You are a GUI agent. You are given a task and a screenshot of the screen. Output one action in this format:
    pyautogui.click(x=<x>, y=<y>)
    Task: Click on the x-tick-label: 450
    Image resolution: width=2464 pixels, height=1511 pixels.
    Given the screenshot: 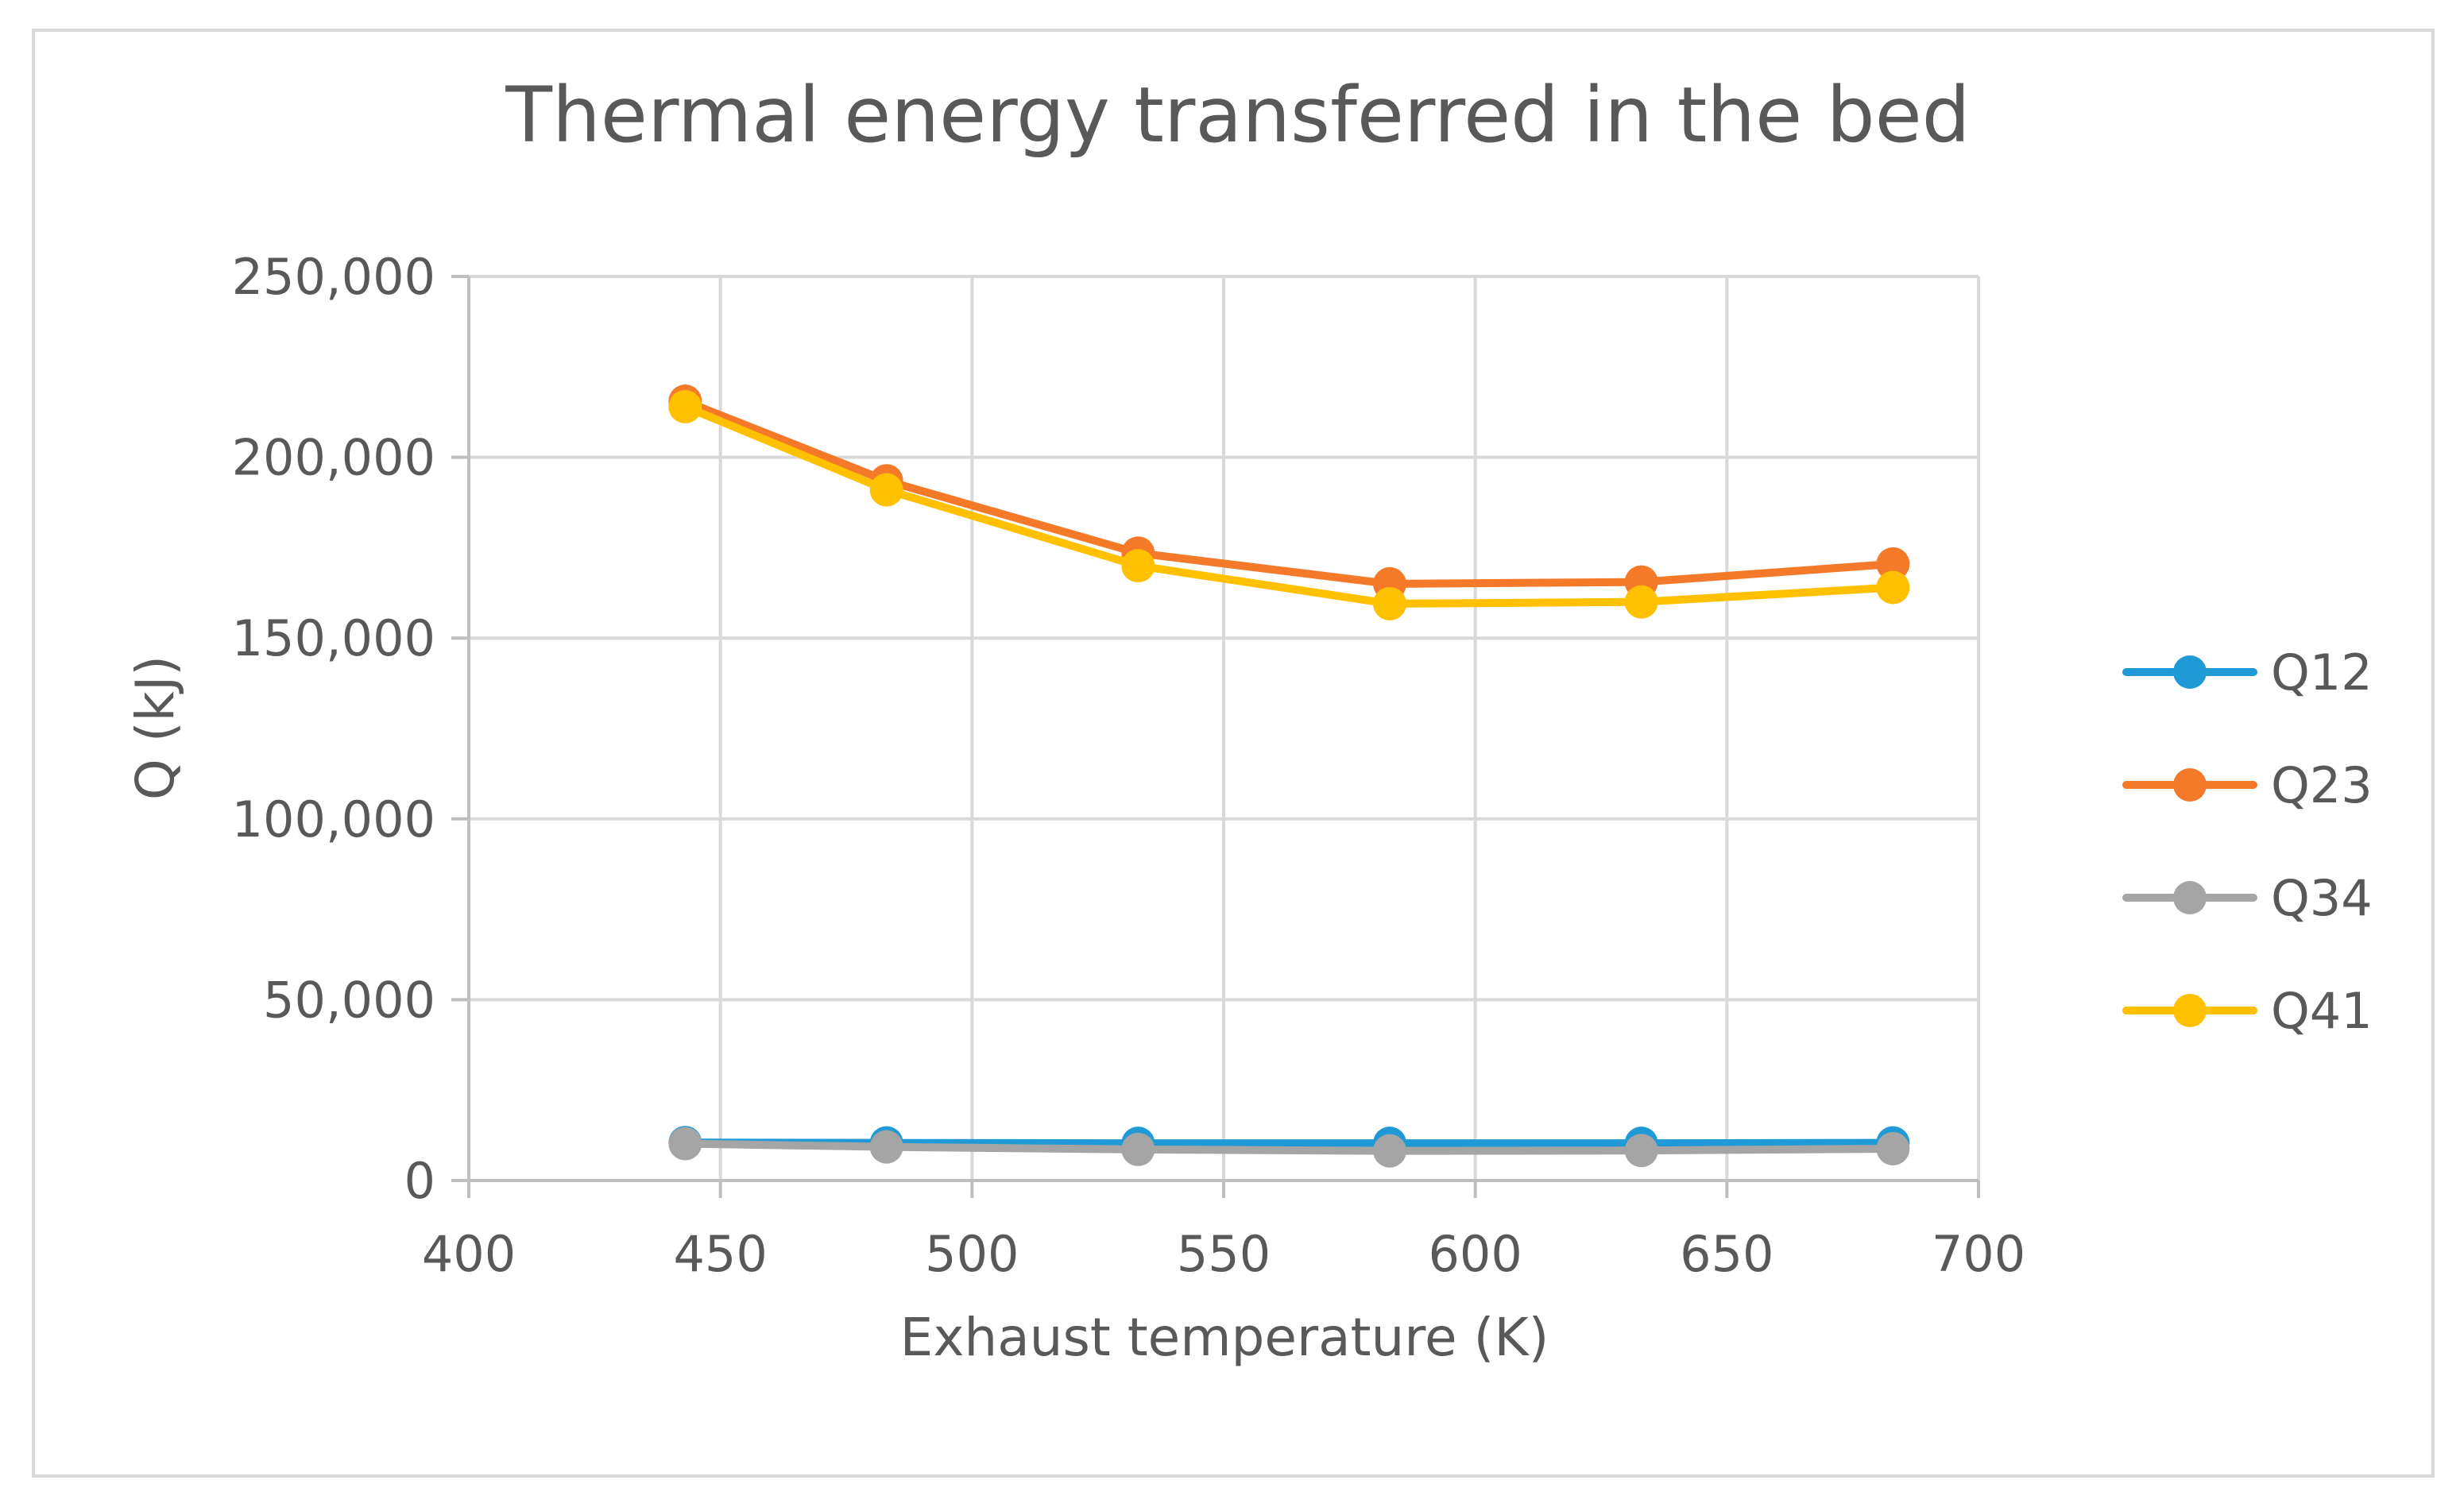 What is the action you would take?
    pyautogui.click(x=720, y=1254)
    